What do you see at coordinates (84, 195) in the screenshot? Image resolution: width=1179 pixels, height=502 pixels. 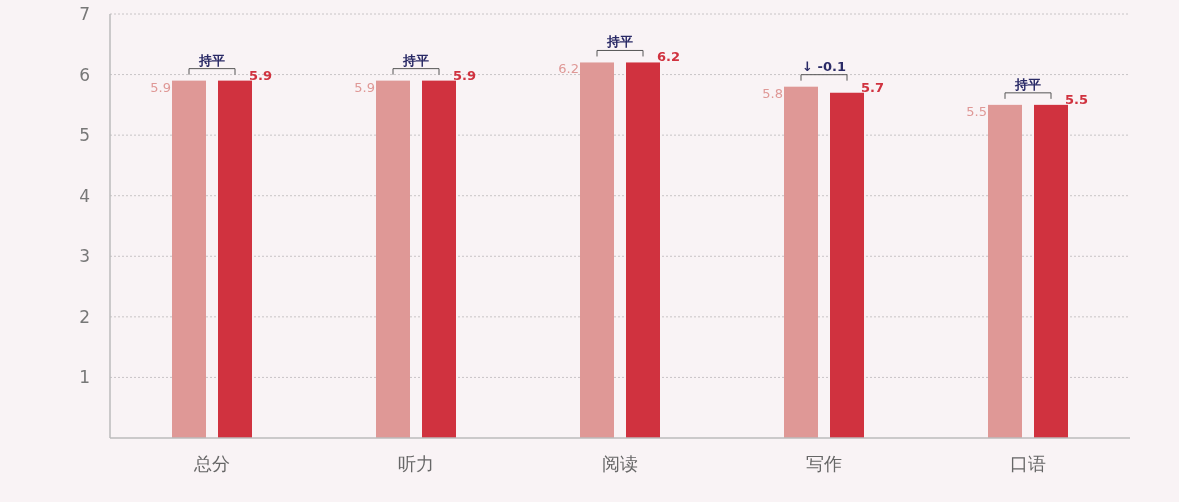 I see `y-tick-label: 4` at bounding box center [84, 195].